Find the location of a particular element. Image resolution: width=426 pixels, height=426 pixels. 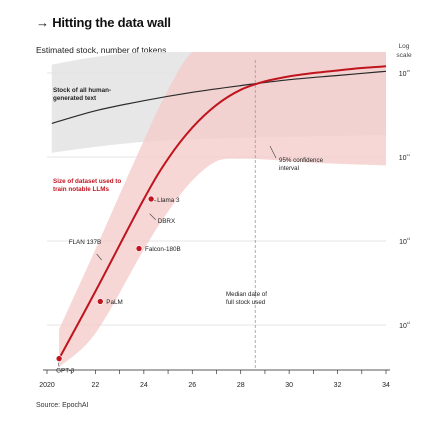

y-tick-exp-3: ¹⁵ is located at coordinates (409, 71).